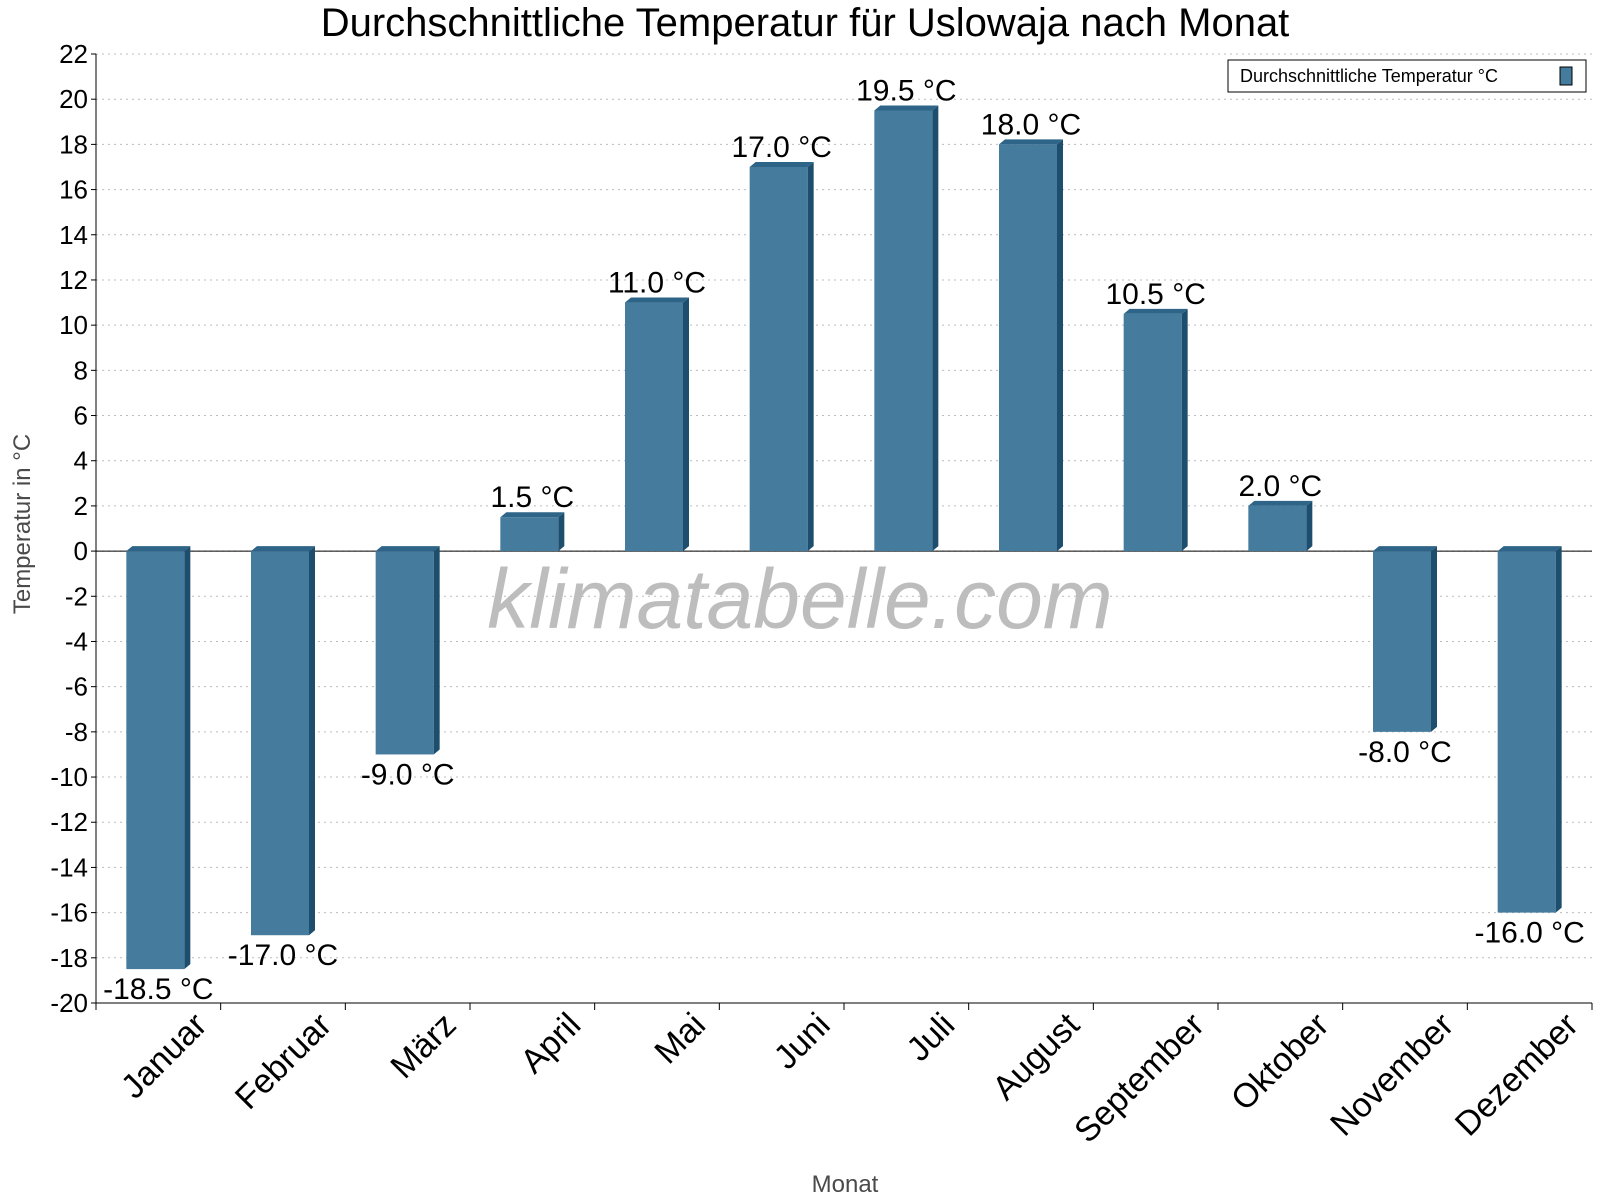  What do you see at coordinates (1566, 76) in the screenshot?
I see `legend-swatch` at bounding box center [1566, 76].